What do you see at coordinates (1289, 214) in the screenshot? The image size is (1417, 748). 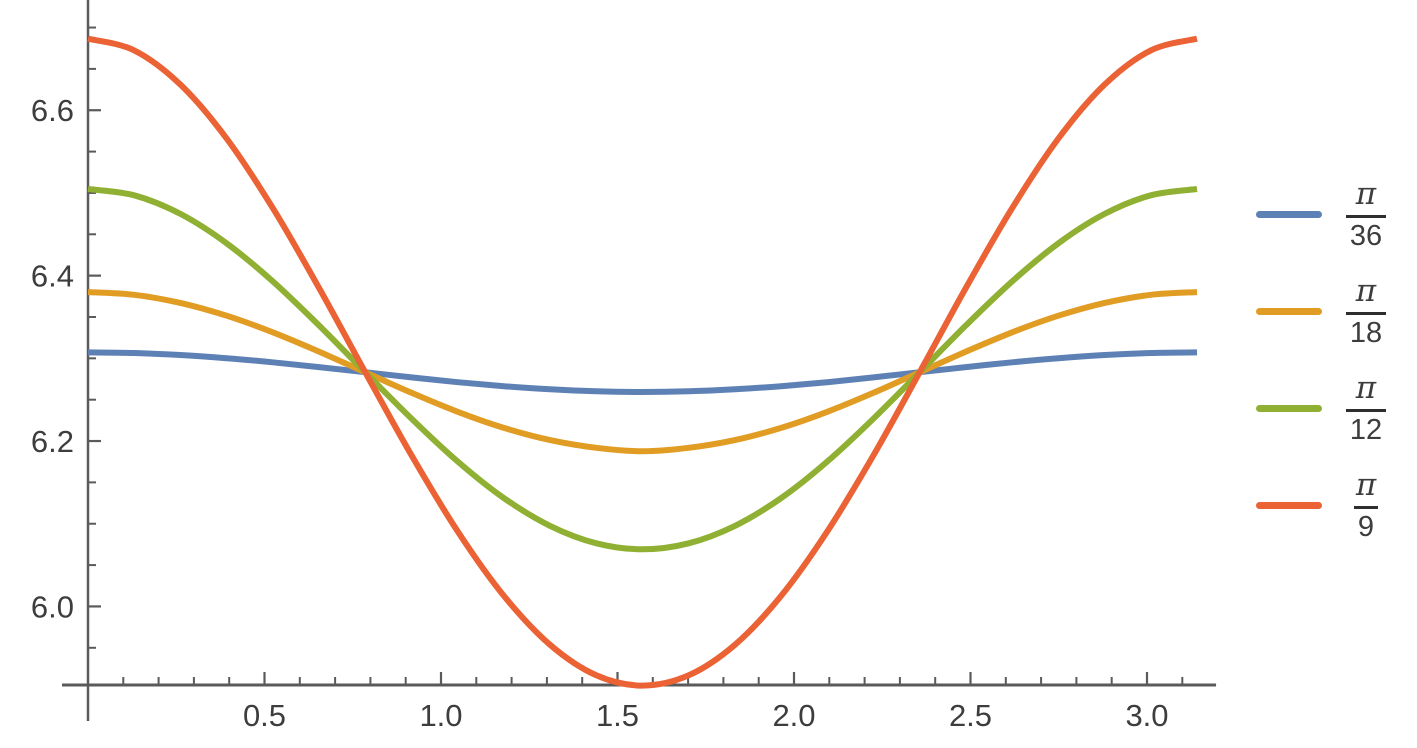 I see `legend-line-swatch-blue` at bounding box center [1289, 214].